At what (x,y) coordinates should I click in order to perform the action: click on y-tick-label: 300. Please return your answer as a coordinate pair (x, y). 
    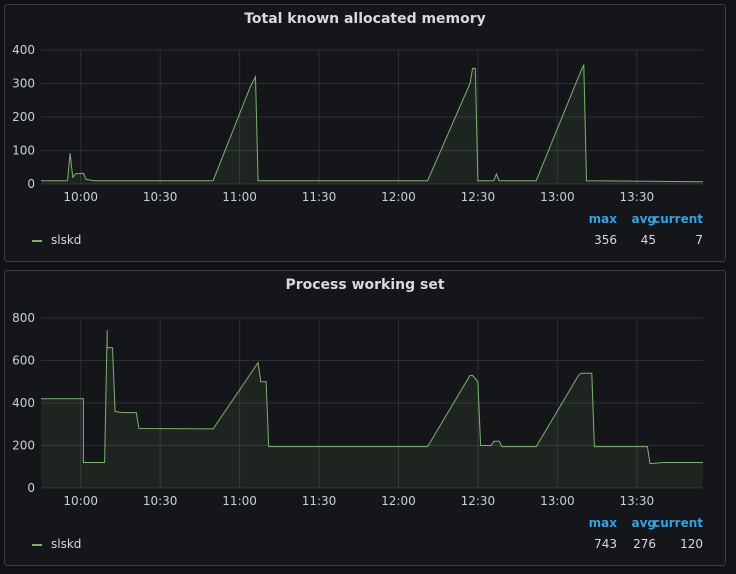
    Looking at the image, I should click on (23, 84).